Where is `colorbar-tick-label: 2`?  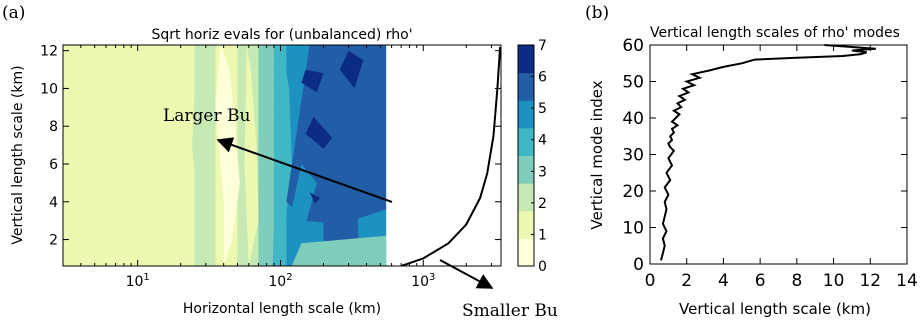
colorbar-tick-label: 2 is located at coordinates (542, 204).